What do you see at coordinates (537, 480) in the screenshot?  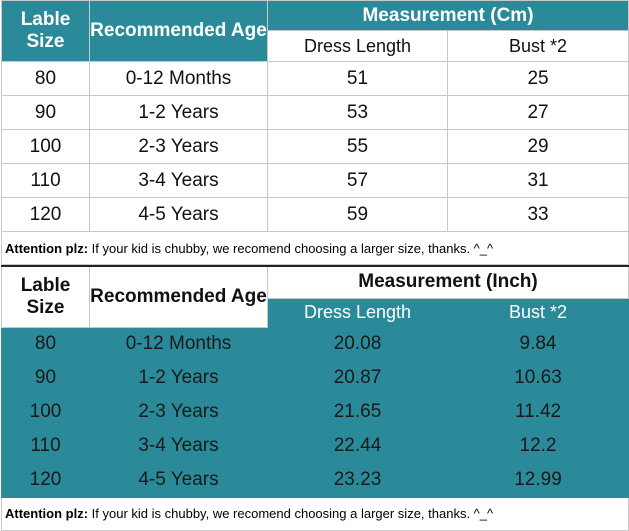 I see `cell: 12.99` at bounding box center [537, 480].